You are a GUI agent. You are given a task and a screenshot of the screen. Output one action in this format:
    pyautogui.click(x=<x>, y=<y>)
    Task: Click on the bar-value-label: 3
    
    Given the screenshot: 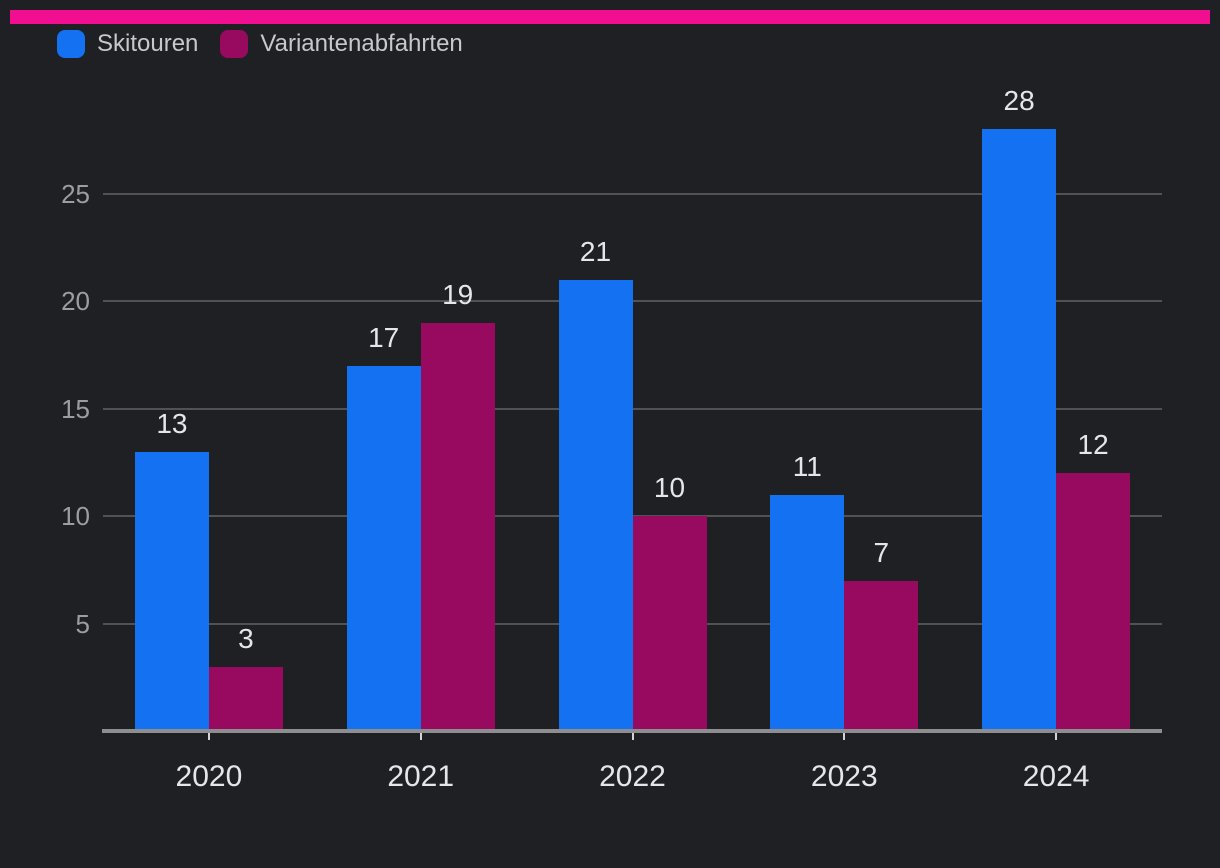 What is the action you would take?
    pyautogui.click(x=246, y=638)
    